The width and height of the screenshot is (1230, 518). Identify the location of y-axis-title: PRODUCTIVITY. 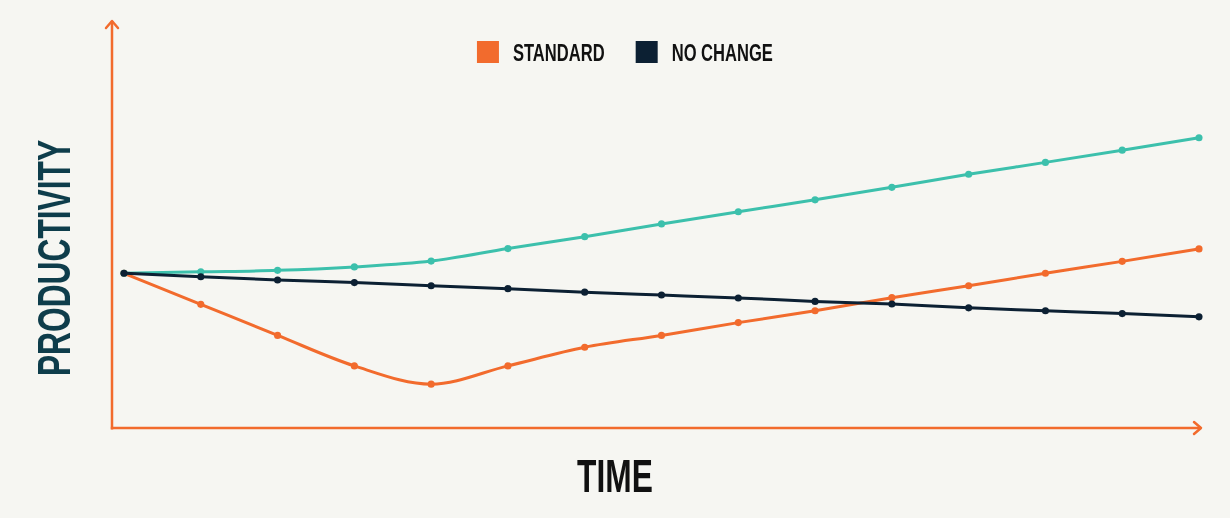
(54, 258).